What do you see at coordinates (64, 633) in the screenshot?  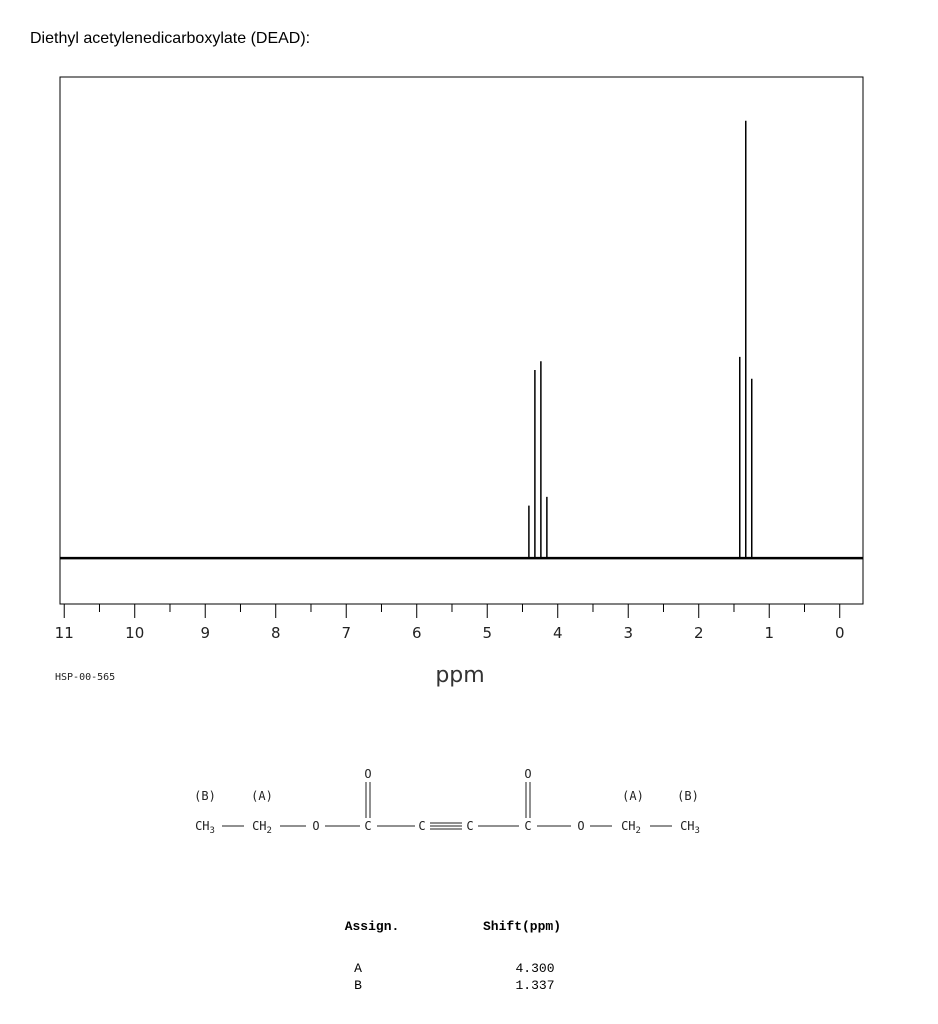 I see `x-tick-label: 11` at bounding box center [64, 633].